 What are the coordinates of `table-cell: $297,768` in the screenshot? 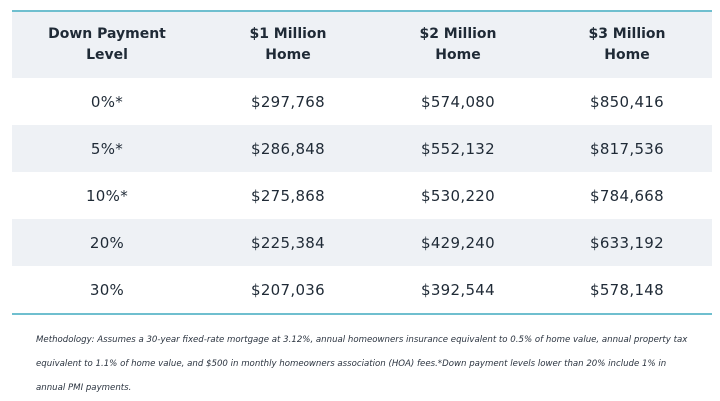 It's located at (288, 101).